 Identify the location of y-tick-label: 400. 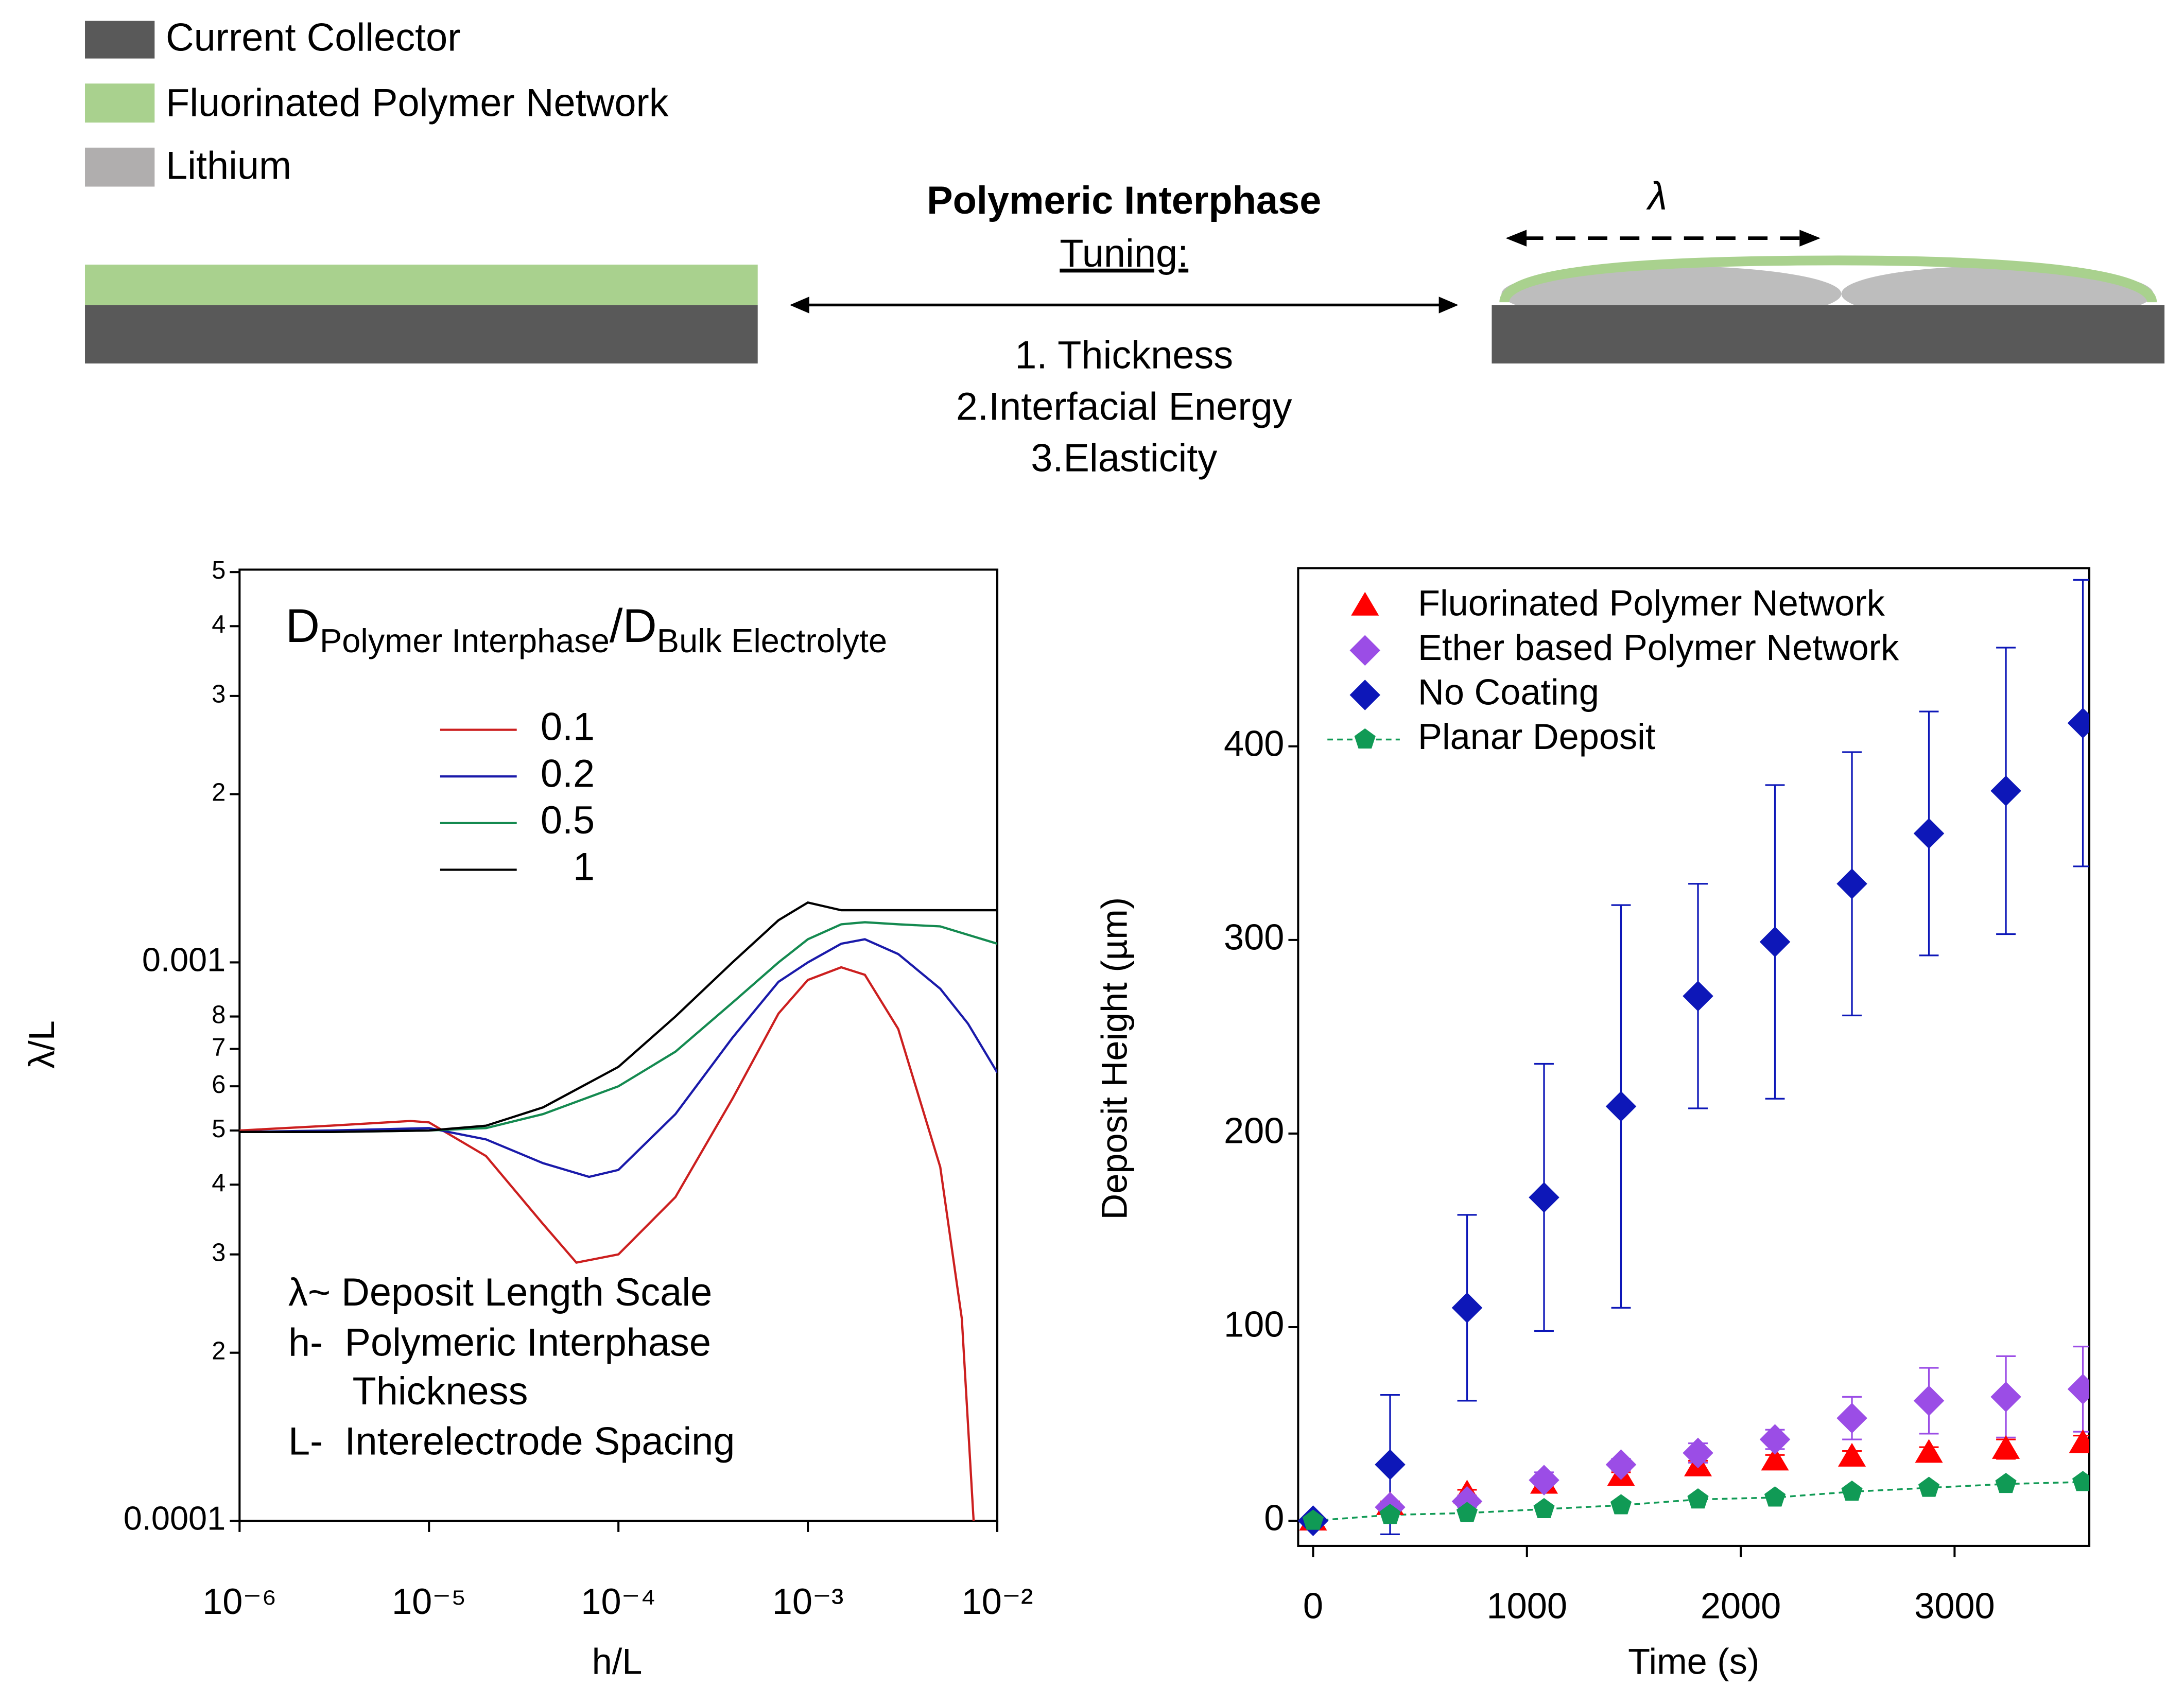
(1254, 743).